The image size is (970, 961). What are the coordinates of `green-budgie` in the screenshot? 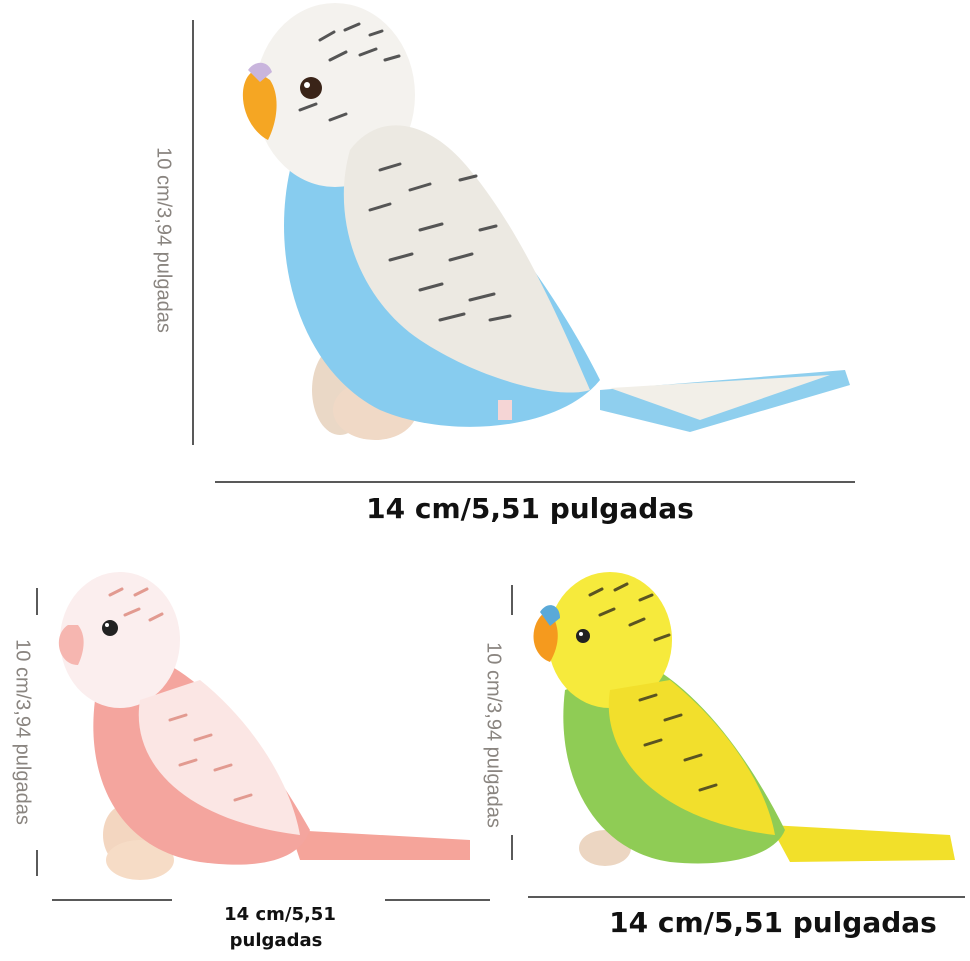 It's located at (744, 719).